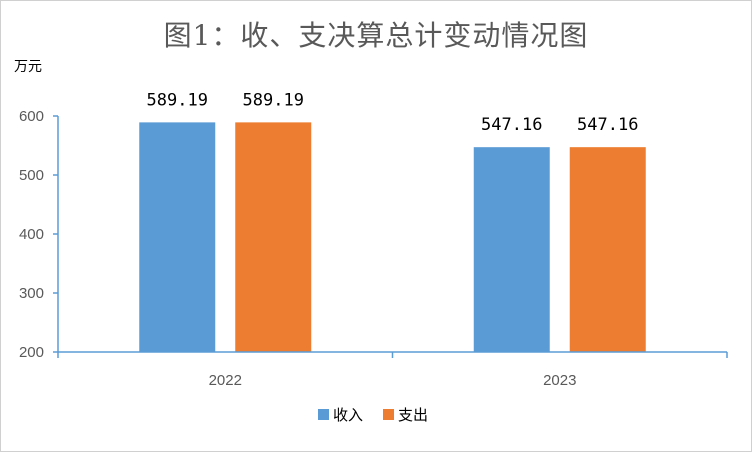  Describe the element at coordinates (31, 234) in the screenshot. I see `y-tick-label: 400` at that location.